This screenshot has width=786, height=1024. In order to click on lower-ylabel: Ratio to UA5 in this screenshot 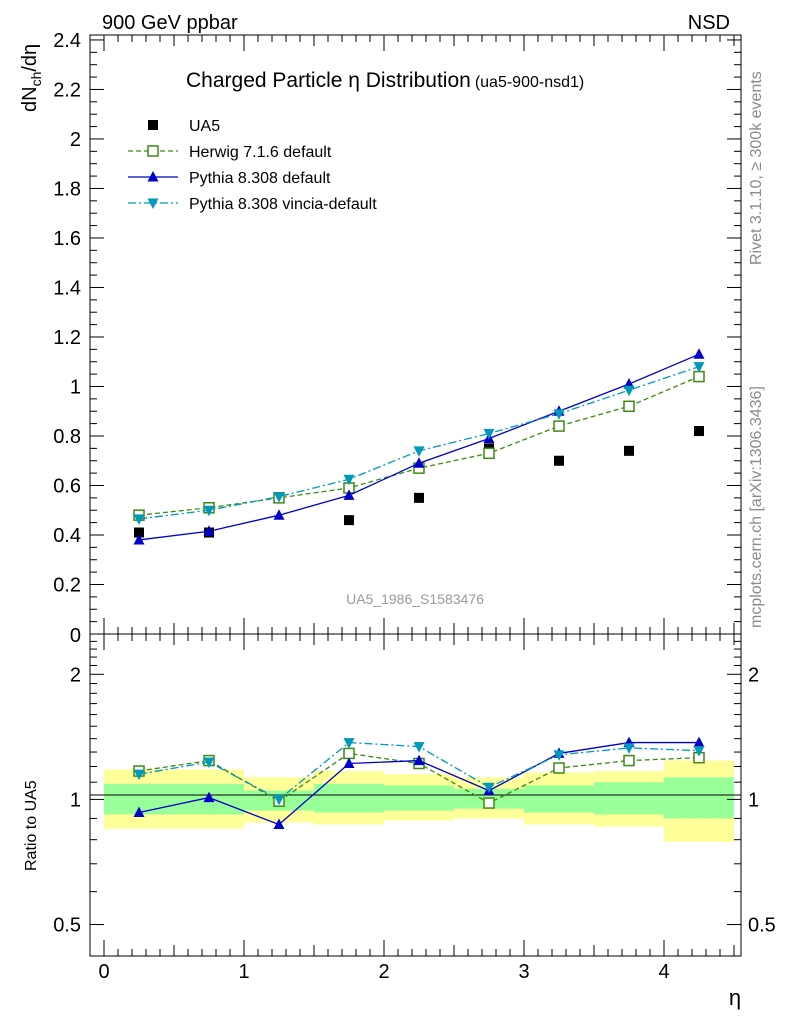, I will do `click(31, 825)`.